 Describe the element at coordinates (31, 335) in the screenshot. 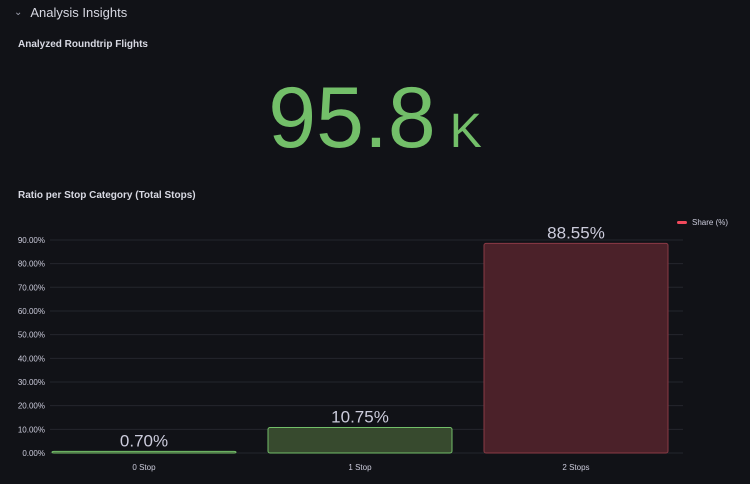

I see `y-tick-label: 50.00%` at that location.